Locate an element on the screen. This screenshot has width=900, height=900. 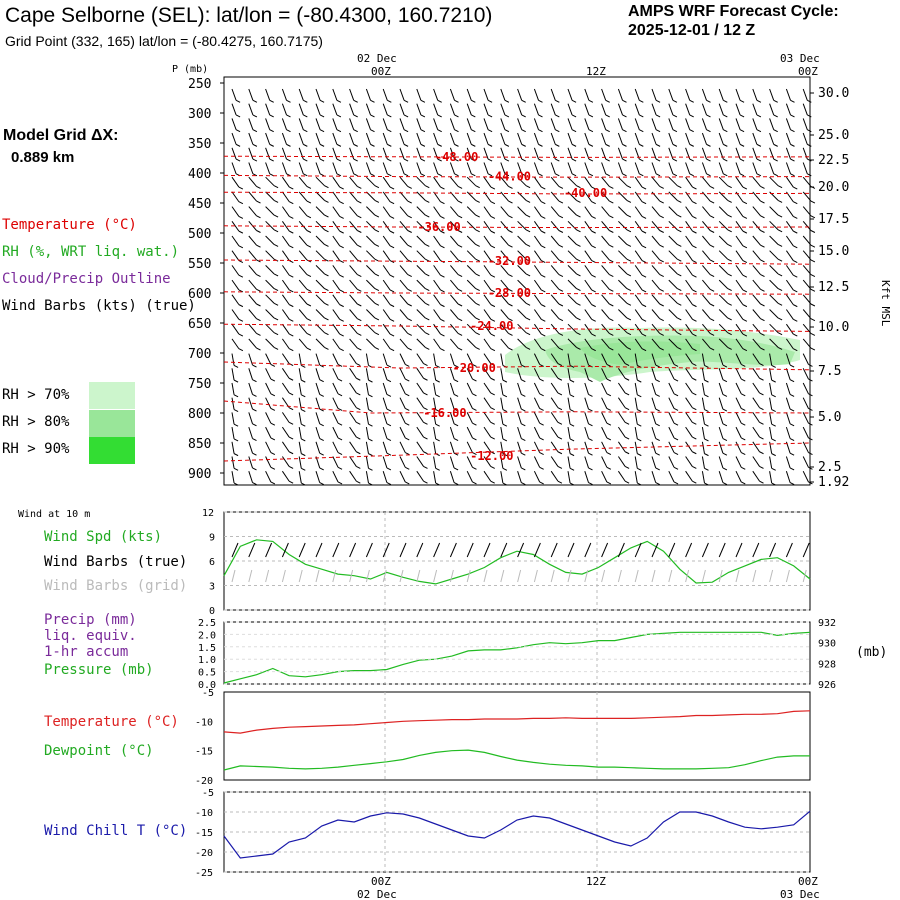
precip-pressure-panel-frame is located at coordinates (517, 653).